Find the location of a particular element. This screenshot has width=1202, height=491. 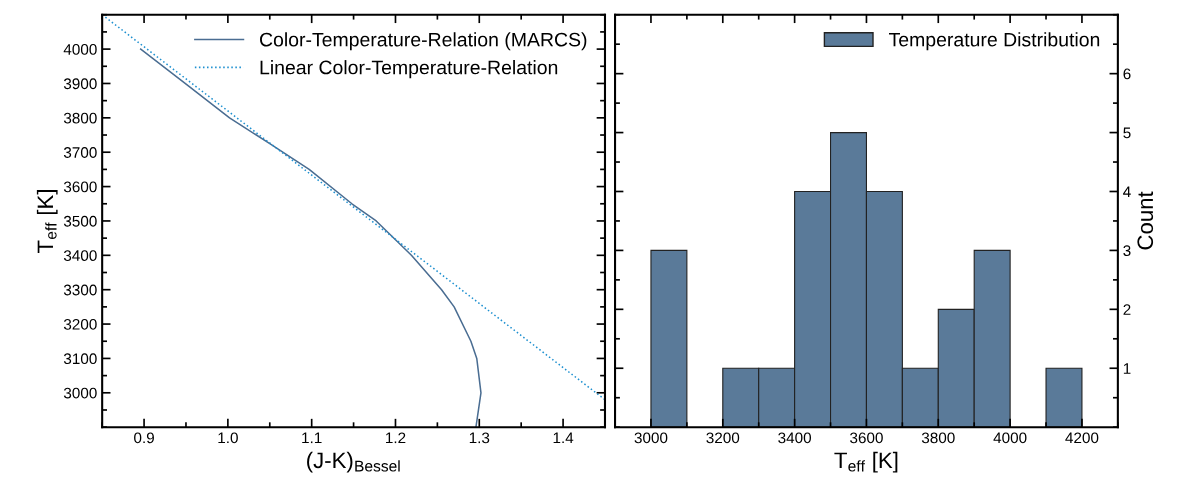

y-axis-title: T$_{eff}$ [K] is located at coordinates (47, 222).